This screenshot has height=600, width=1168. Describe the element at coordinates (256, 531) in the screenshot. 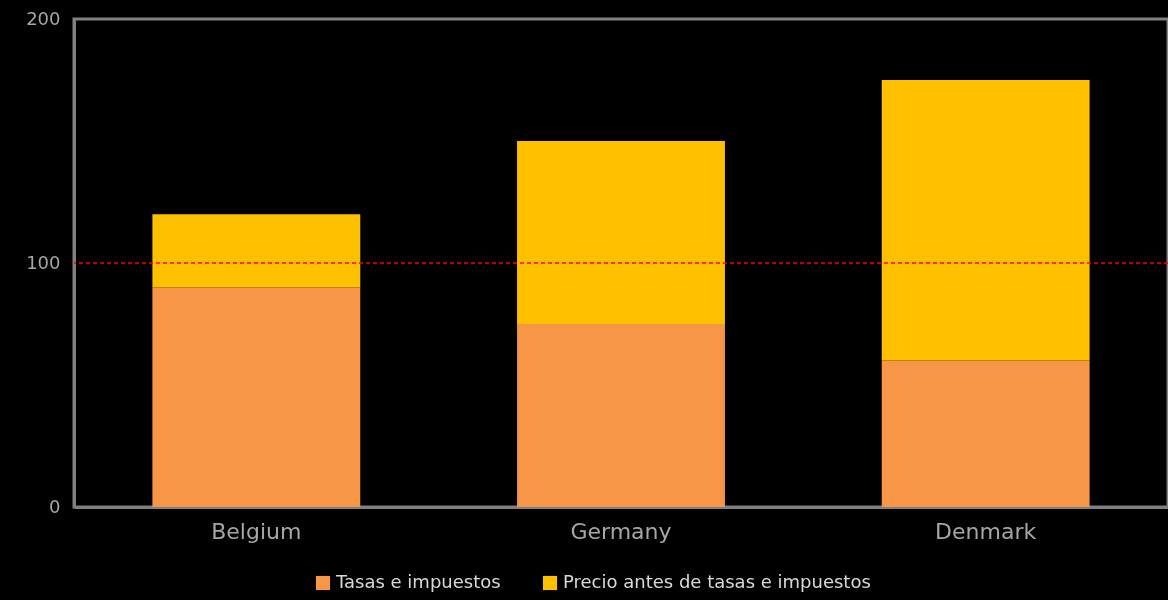

I see `x-tick-label: Belgium` at that location.